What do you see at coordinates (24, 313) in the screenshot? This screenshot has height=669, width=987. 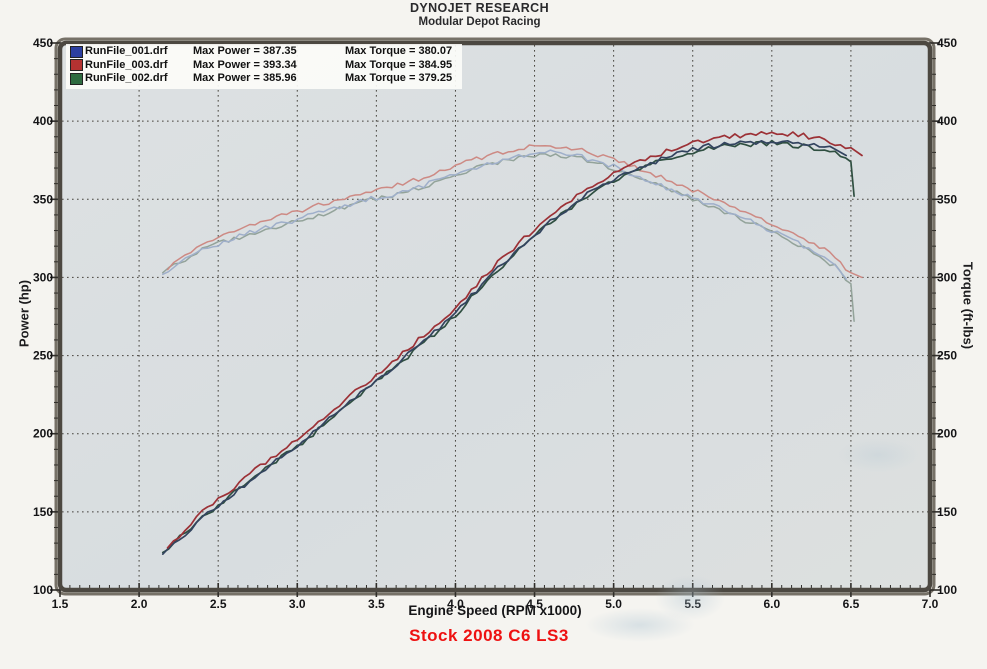 I see `left-axis-title: Power (hp)` at bounding box center [24, 313].